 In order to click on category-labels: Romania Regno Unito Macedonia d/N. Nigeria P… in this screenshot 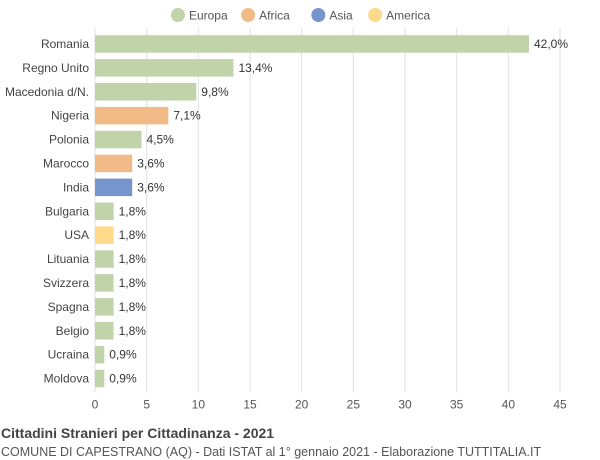, I will do `click(47, 211)`.